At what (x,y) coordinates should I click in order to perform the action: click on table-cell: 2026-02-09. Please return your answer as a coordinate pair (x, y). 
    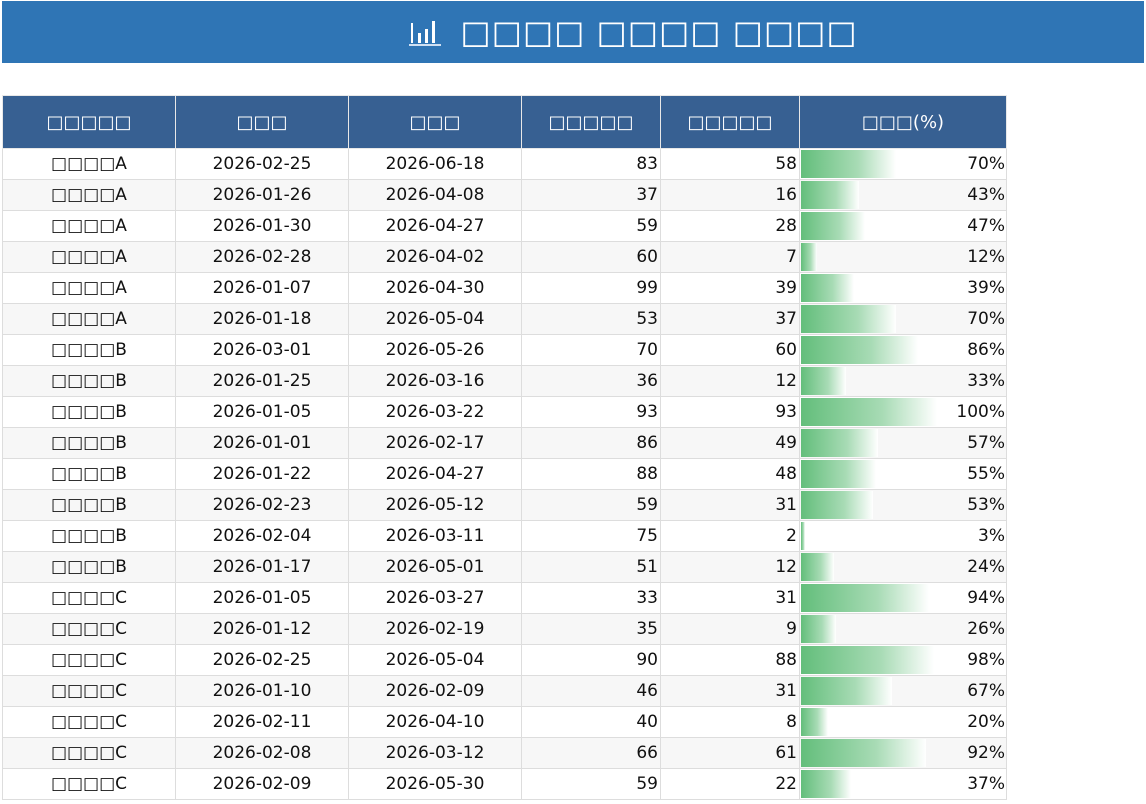
    Looking at the image, I should click on (435, 691).